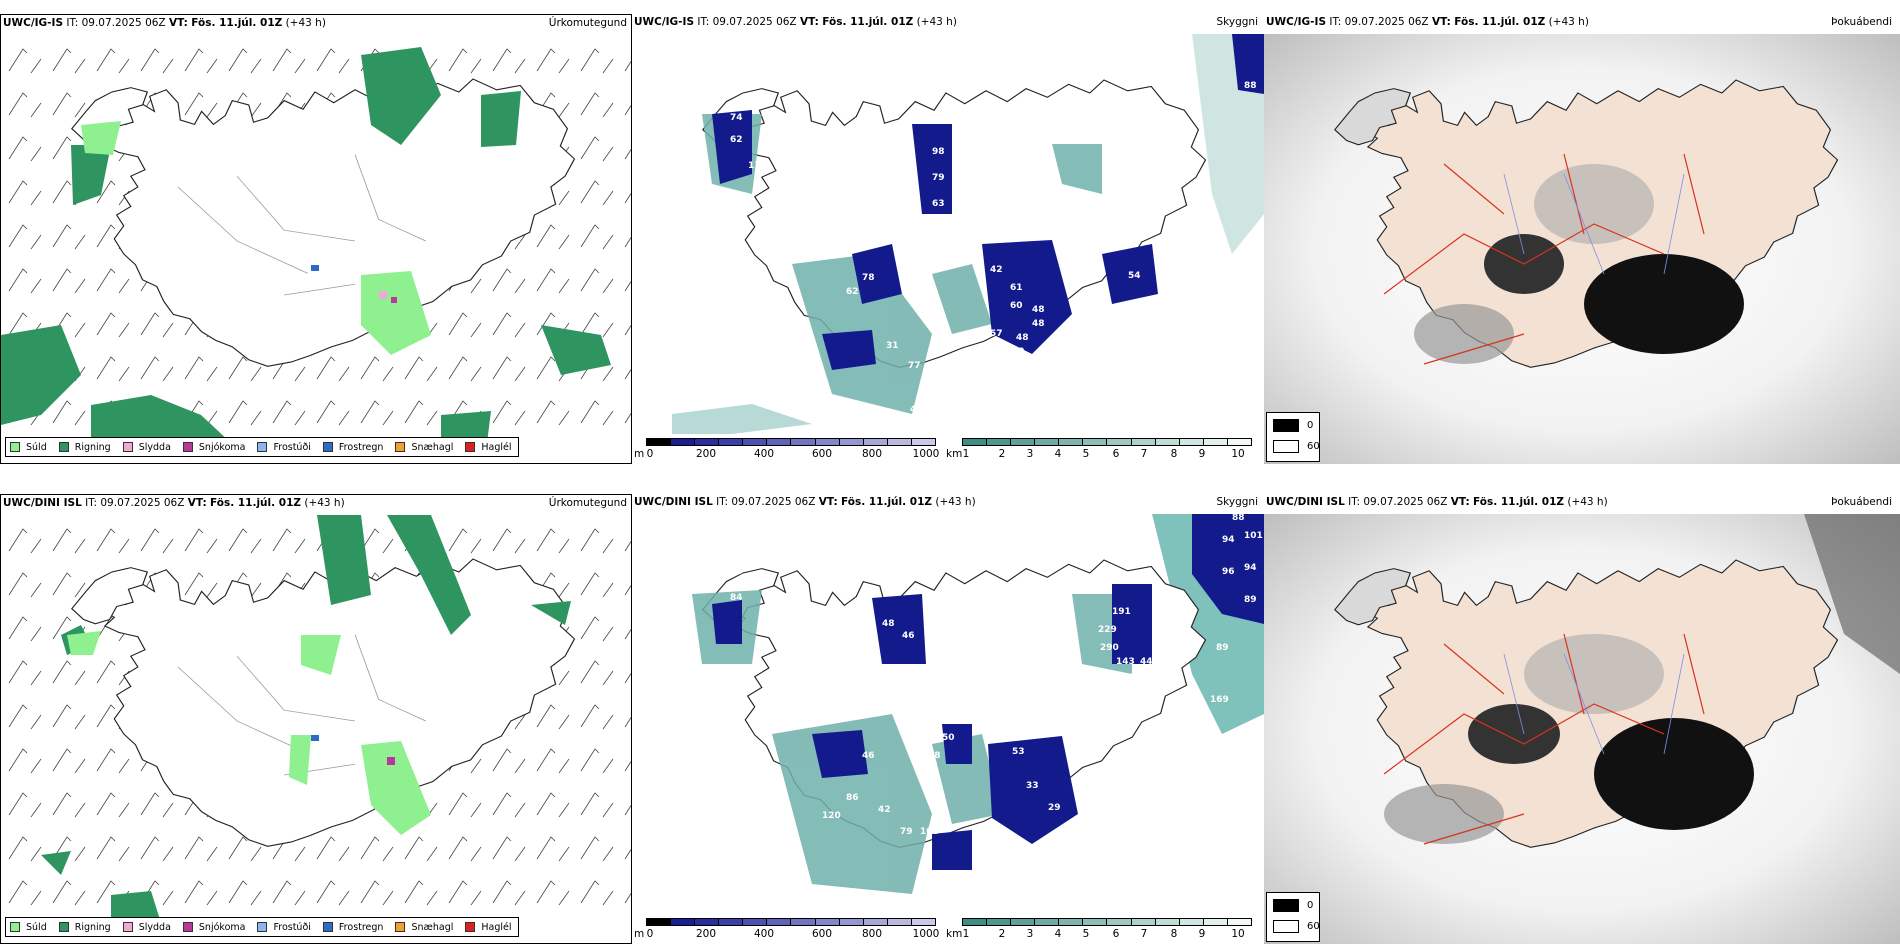  I want to click on cloud-base-label: 108, so click(929, 832).